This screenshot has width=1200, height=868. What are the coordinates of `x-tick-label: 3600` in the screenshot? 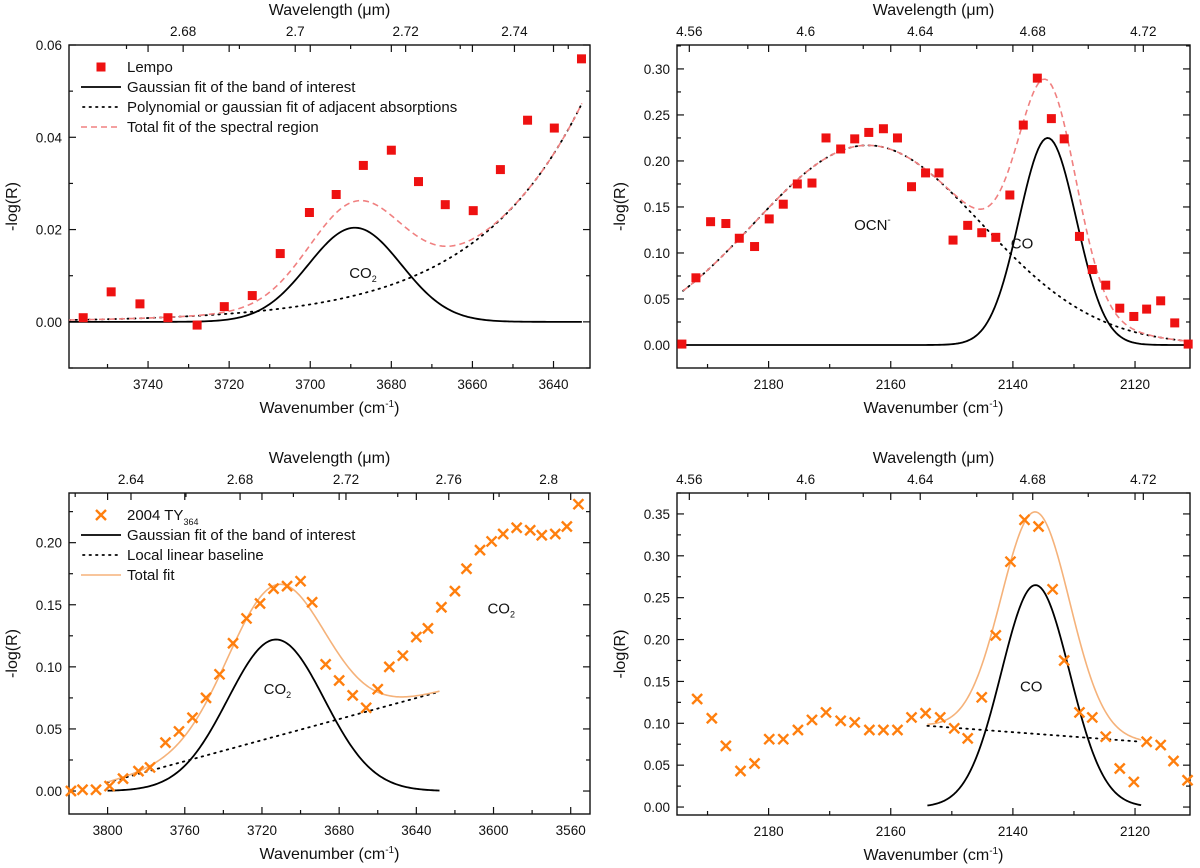 It's located at (493, 830).